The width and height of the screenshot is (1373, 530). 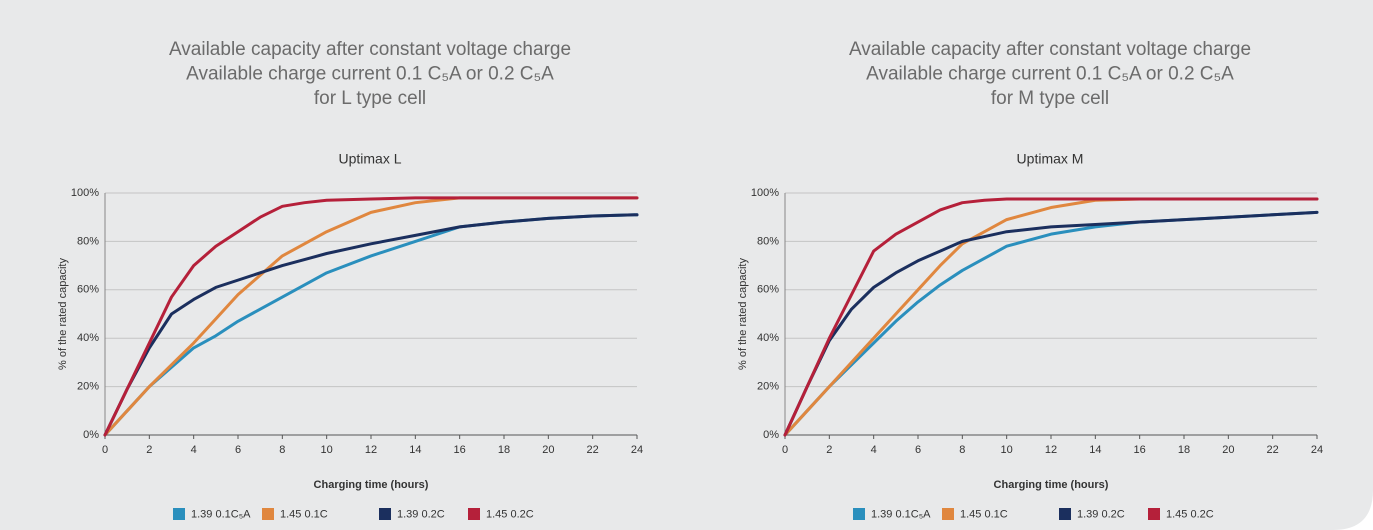 I want to click on chart-title: for L type cell, so click(x=370, y=98).